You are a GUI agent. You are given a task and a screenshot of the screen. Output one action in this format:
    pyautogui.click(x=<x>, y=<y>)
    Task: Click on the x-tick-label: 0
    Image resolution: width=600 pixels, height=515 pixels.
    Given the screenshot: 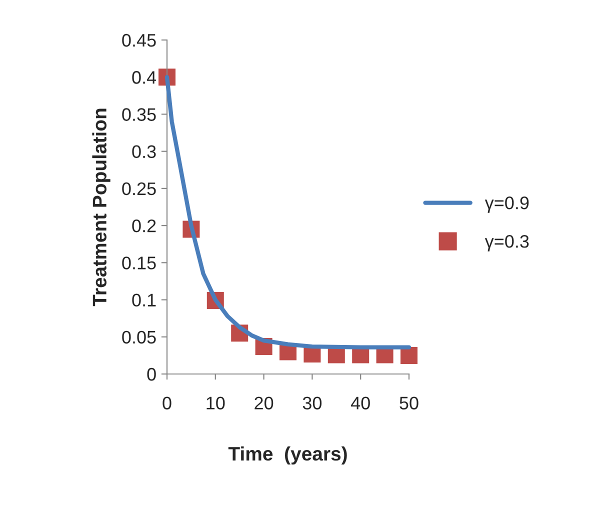 What is the action you would take?
    pyautogui.click(x=167, y=403)
    